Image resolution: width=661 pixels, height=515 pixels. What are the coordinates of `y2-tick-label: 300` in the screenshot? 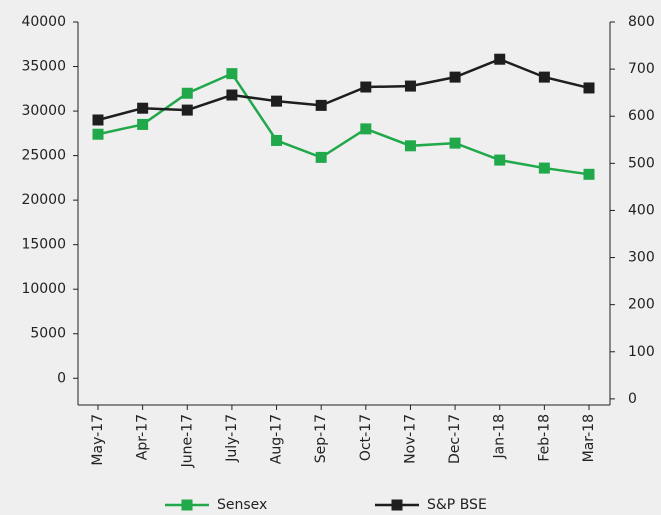 It's located at (641, 258).